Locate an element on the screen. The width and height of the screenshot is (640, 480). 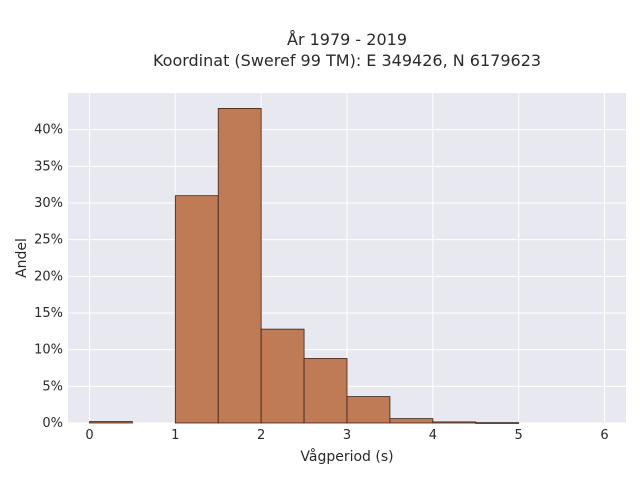
y-tick-label: 20% is located at coordinates (48, 276).